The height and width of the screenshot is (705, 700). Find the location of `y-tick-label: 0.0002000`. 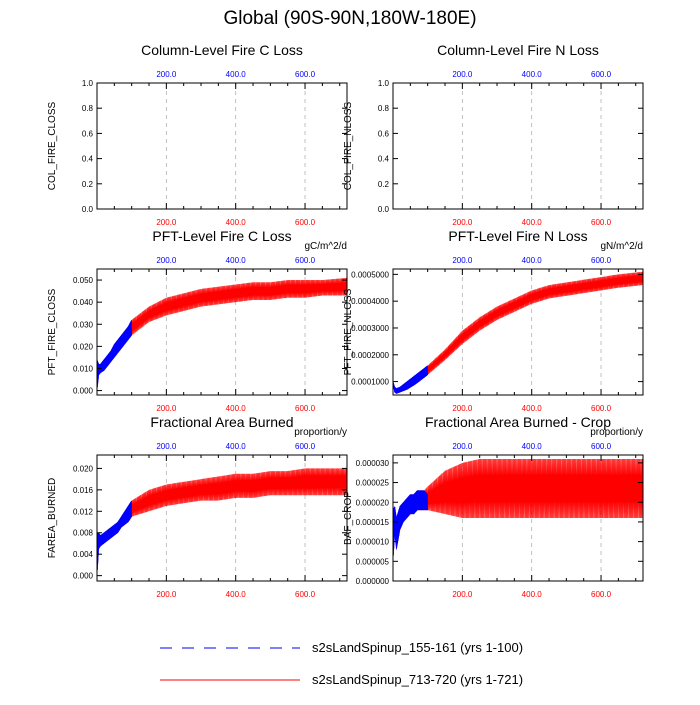

y-tick-label: 0.0002000 is located at coordinates (370, 355).